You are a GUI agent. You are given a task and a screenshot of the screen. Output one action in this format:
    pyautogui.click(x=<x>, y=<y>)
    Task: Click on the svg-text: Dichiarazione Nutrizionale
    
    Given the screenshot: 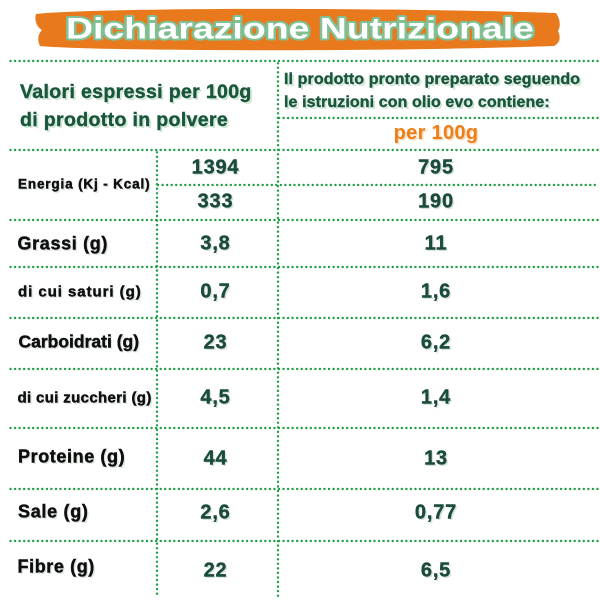 What is the action you would take?
    pyautogui.click(x=300, y=29)
    